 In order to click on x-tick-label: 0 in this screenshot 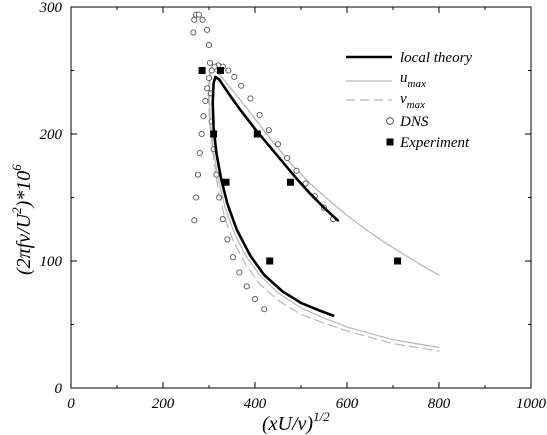, I will do `click(71, 404)`.